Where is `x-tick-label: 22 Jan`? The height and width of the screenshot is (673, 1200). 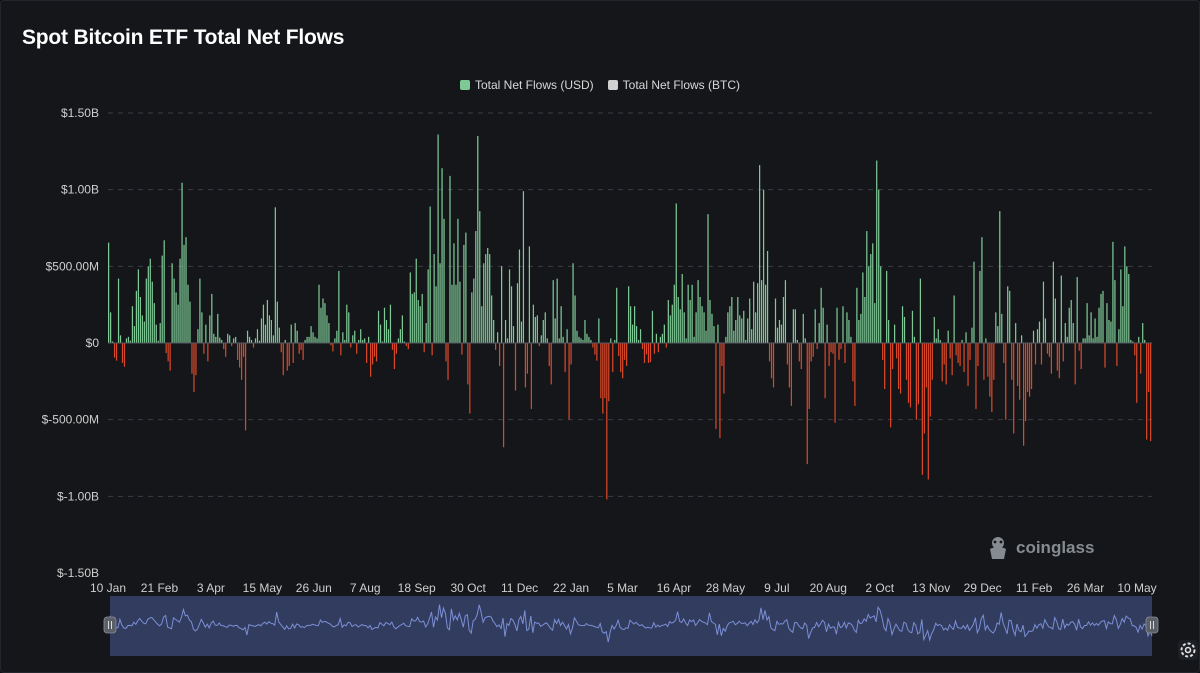
x-tick-label: 22 Jan is located at coordinates (571, 588).